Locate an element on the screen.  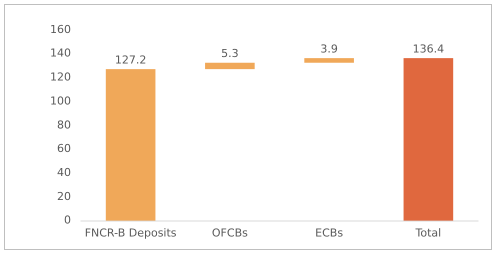
data-label: 127.2 is located at coordinates (130, 59).